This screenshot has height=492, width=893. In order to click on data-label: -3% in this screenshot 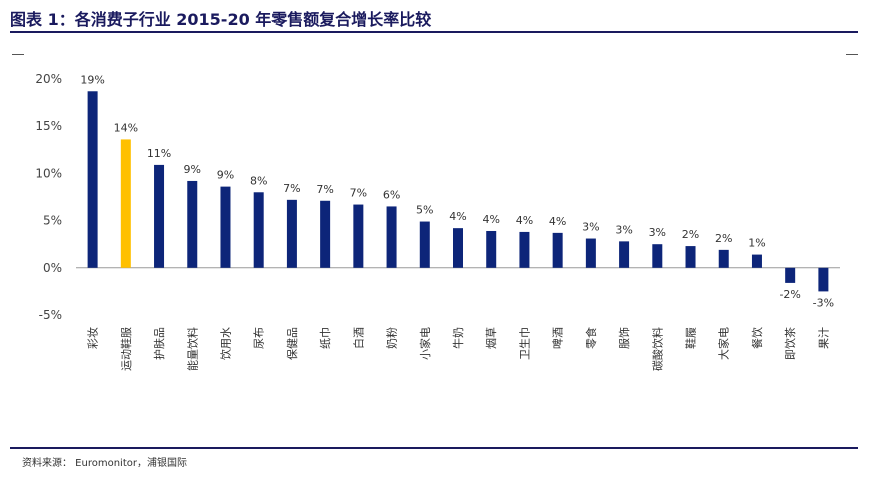, I will do `click(823, 302)`.